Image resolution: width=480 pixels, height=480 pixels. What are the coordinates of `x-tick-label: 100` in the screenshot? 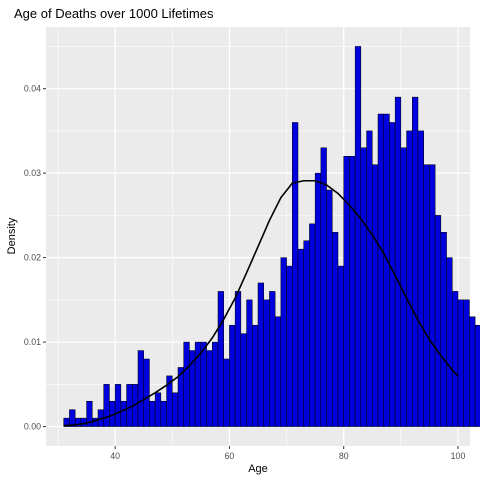 It's located at (458, 456).